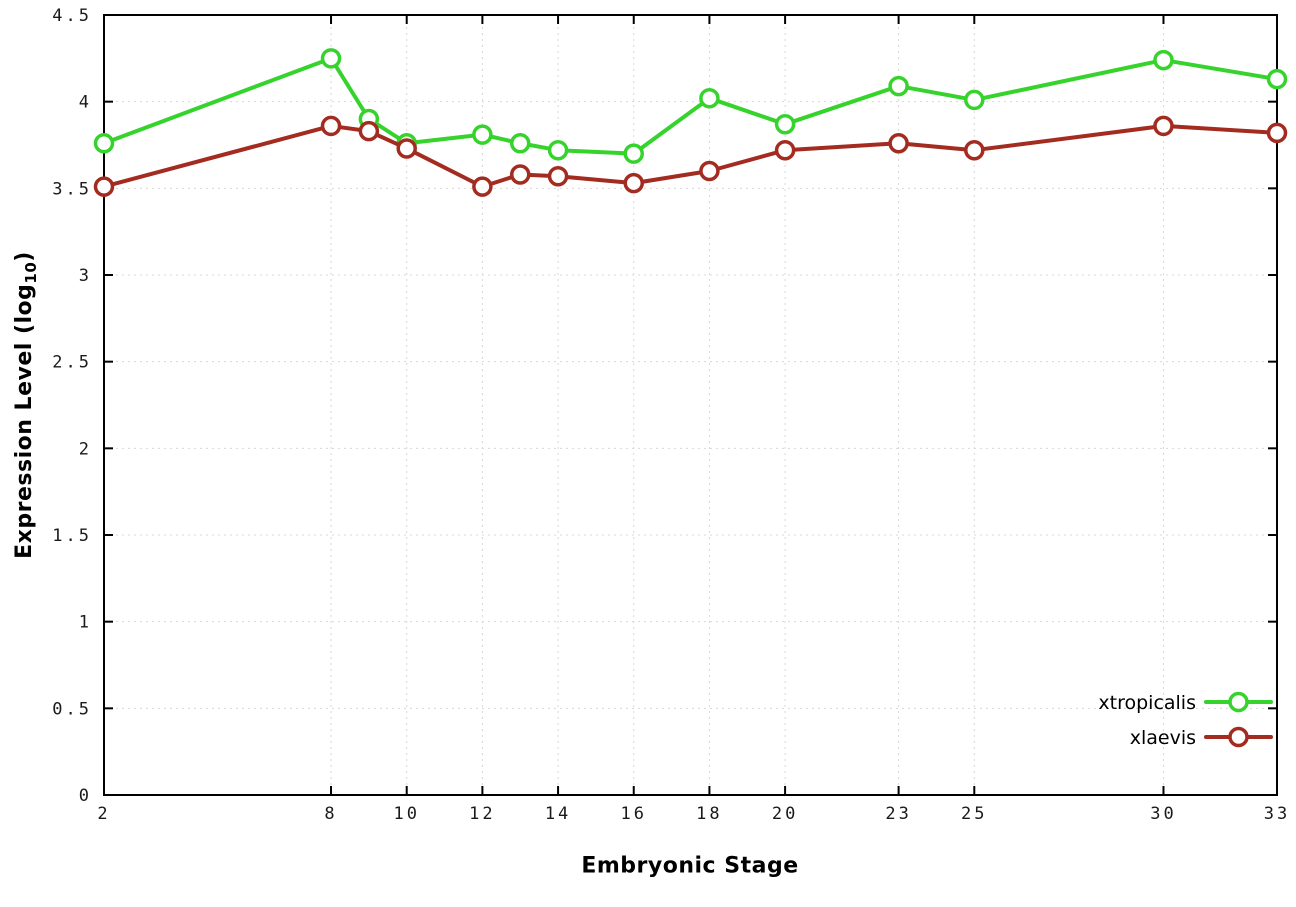  Describe the element at coordinates (1238, 702) in the screenshot. I see `legend-marker-xtropicalis` at that location.